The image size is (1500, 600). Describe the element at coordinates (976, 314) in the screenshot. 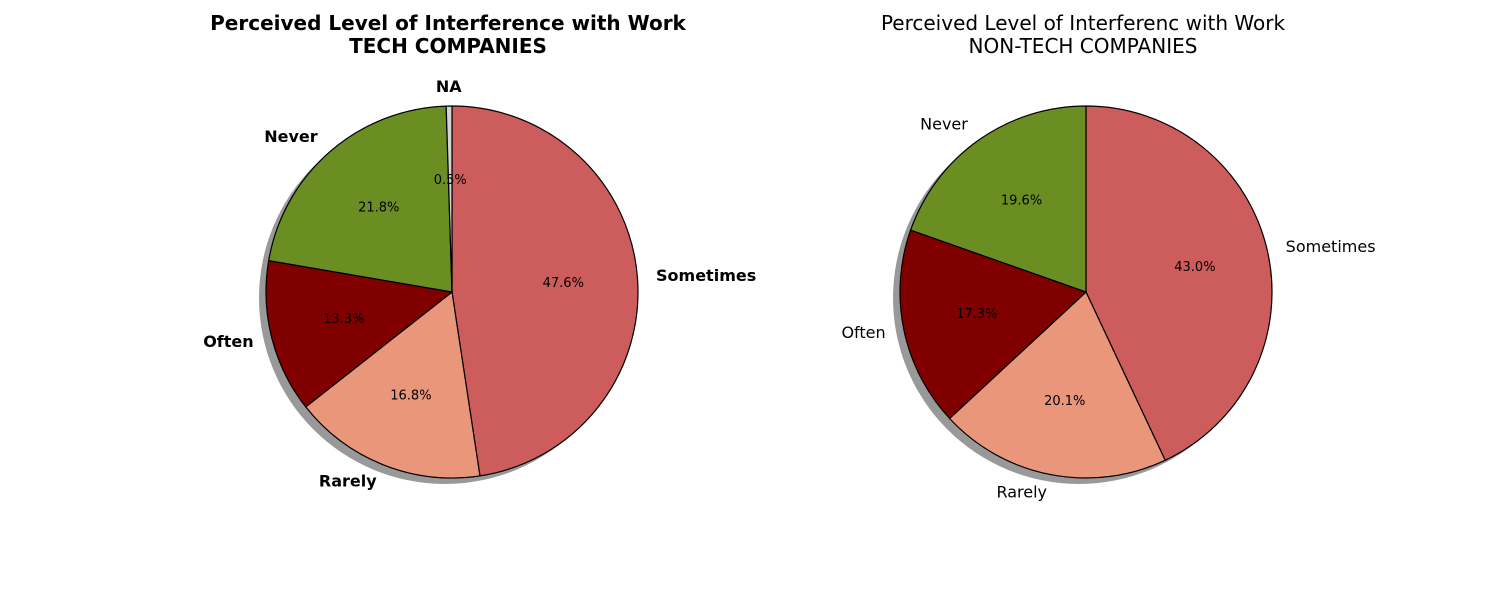

I see `slice-pct-nontech-often: 17.3%` at that location.